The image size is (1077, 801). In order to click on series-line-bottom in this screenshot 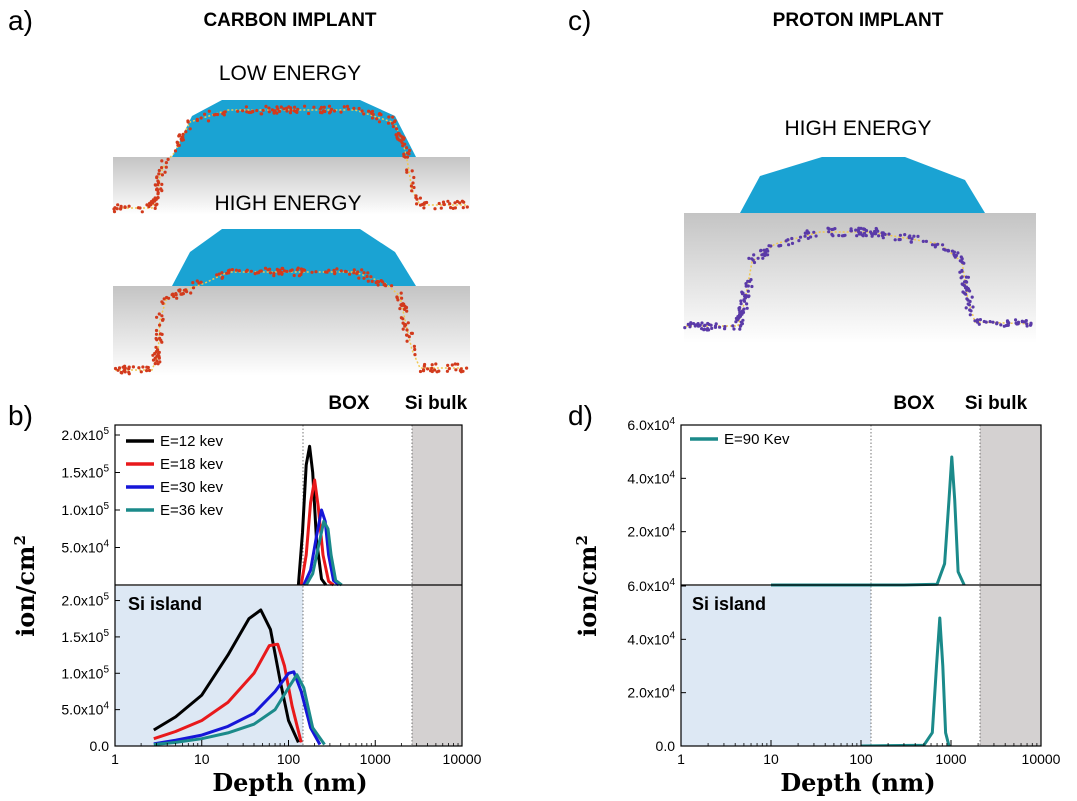, I will do `click(237, 708)`.